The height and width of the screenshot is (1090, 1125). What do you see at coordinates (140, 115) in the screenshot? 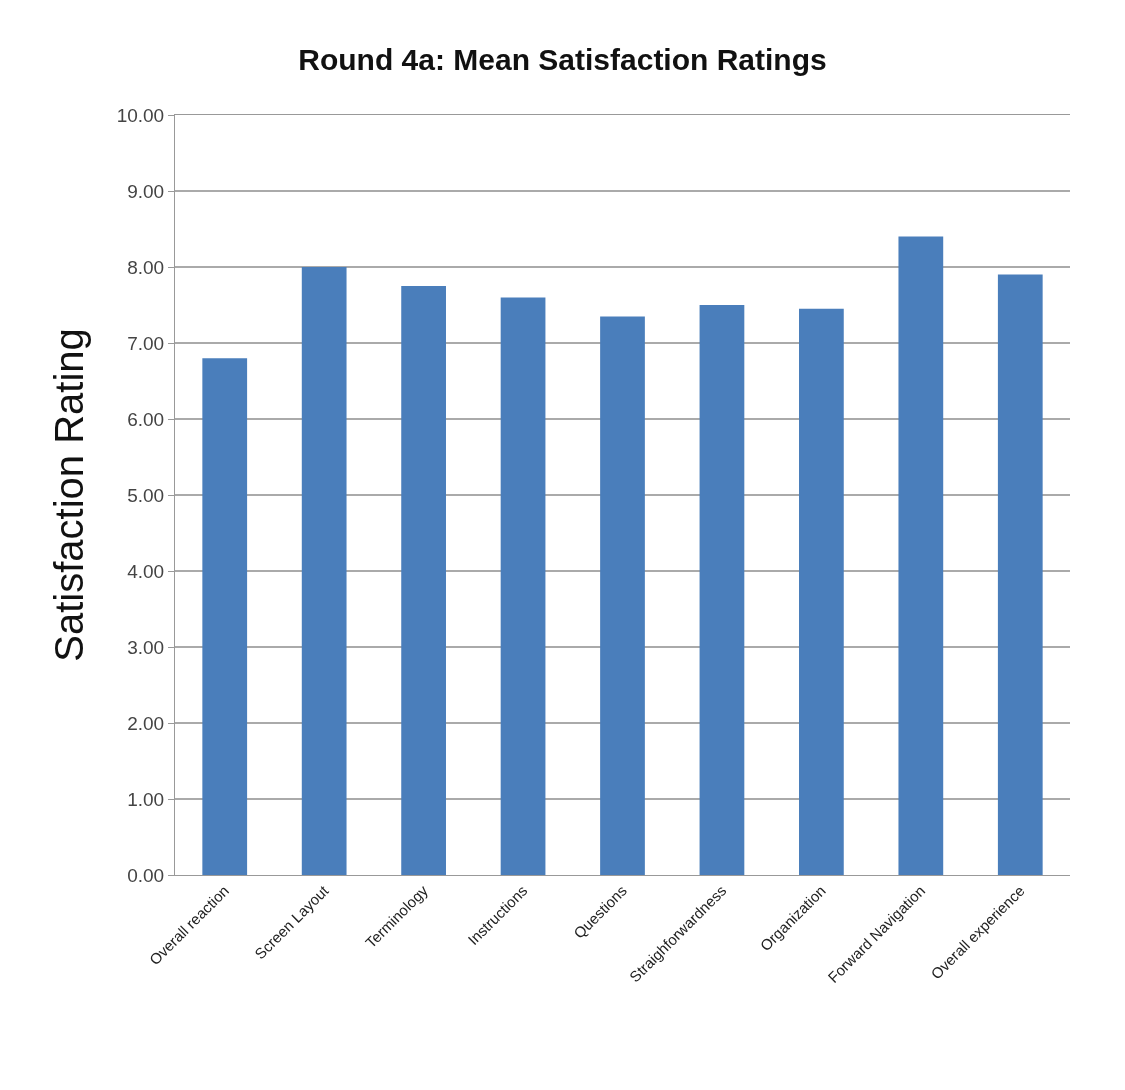
I see `y-tick-label: 10.00` at bounding box center [140, 115].